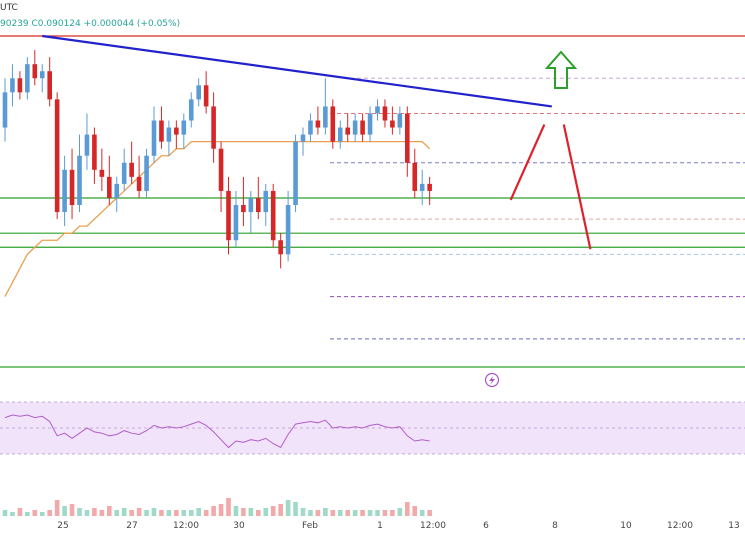  What do you see at coordinates (9, 8) in the screenshot?
I see `timezone-label: UTC` at bounding box center [9, 8].